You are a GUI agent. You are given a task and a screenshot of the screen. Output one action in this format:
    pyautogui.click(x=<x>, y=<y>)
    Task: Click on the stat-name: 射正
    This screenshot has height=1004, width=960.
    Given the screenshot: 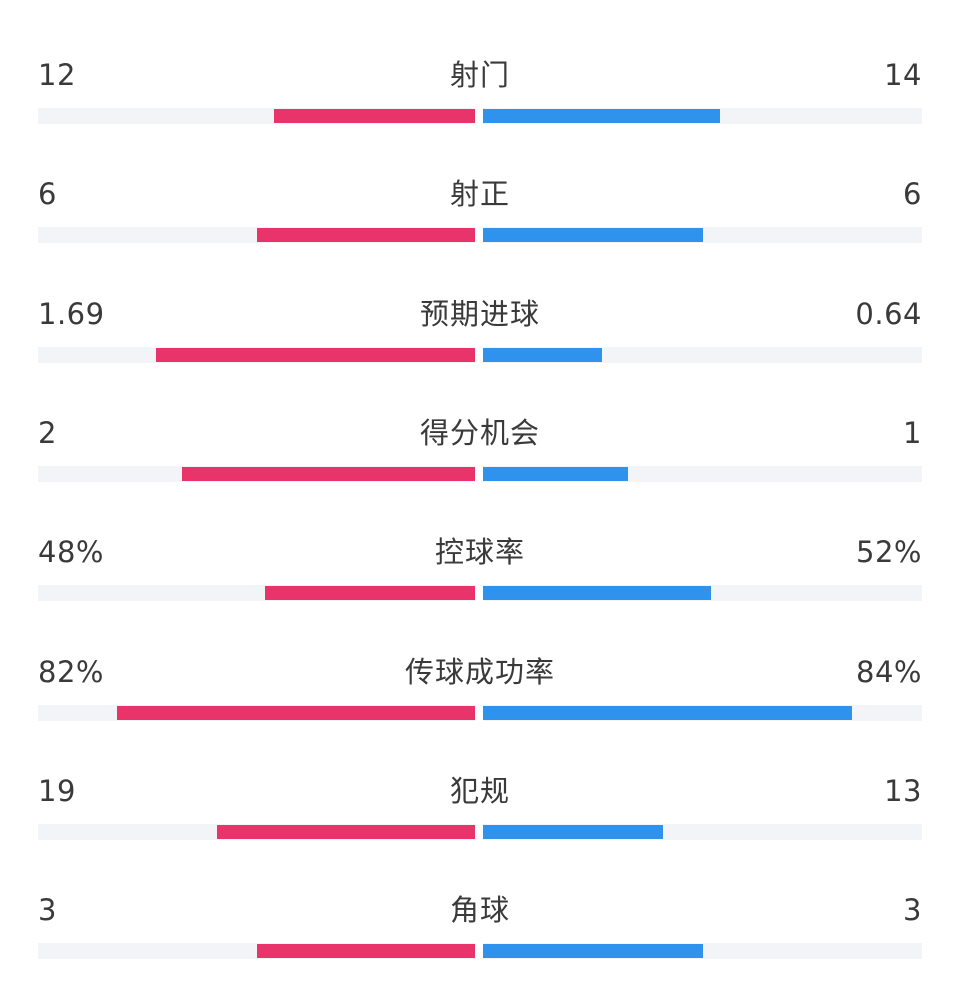 What is the action you would take?
    pyautogui.click(x=479, y=194)
    